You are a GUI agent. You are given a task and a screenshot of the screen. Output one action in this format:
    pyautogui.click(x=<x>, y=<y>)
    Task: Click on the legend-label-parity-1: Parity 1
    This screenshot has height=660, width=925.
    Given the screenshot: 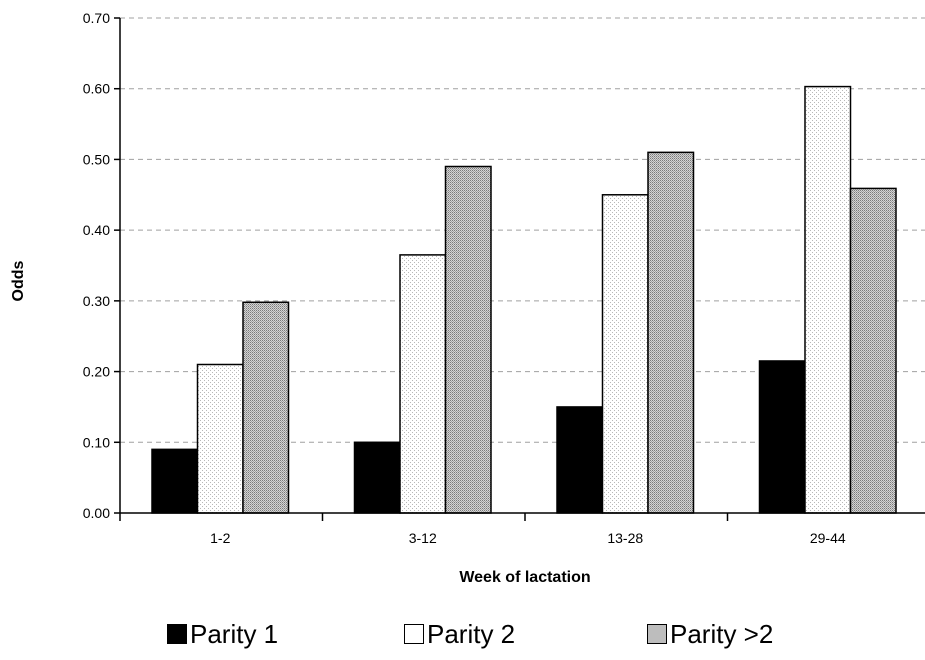 What is the action you would take?
    pyautogui.click(x=234, y=634)
    